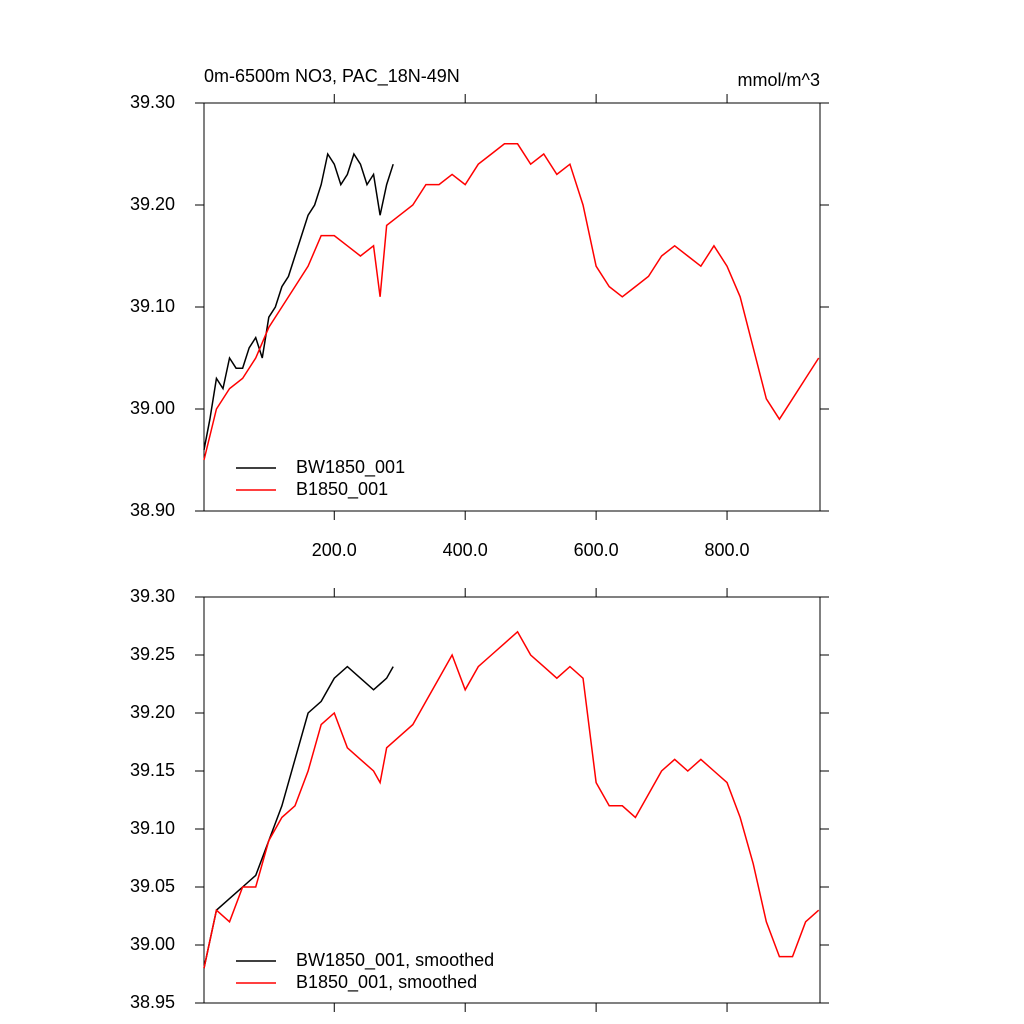 The height and width of the screenshot is (1024, 1024). I want to click on x-tick-label: 400.0, so click(465, 550).